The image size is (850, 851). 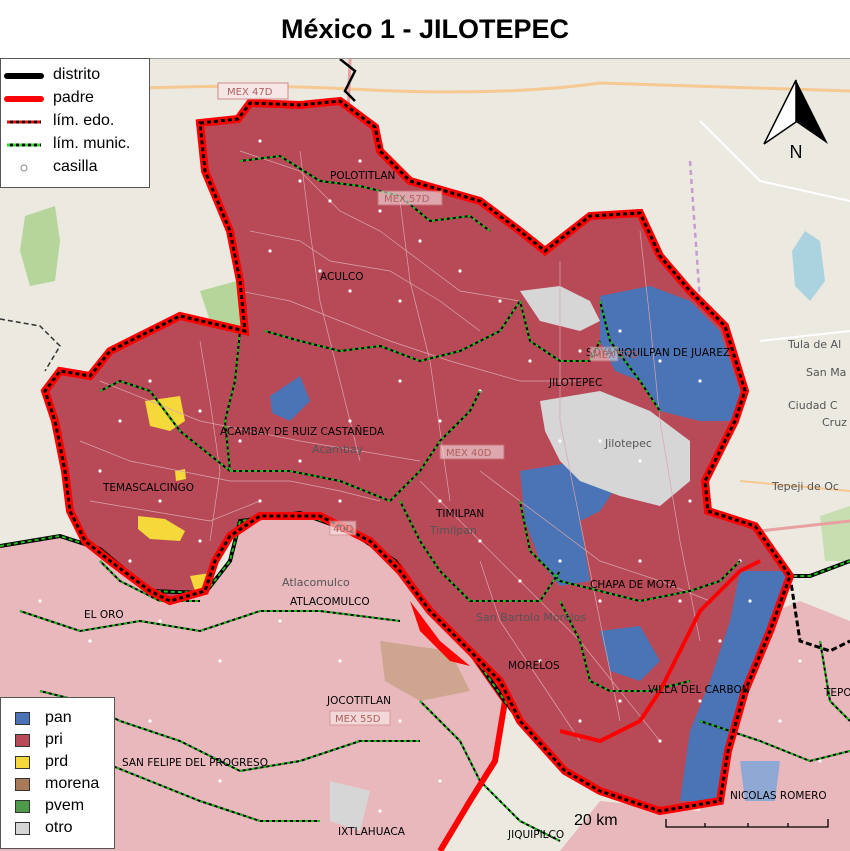 What do you see at coordinates (459, 514) in the screenshot?
I see `muni-label-timilpan: TIMILPAN` at bounding box center [459, 514].